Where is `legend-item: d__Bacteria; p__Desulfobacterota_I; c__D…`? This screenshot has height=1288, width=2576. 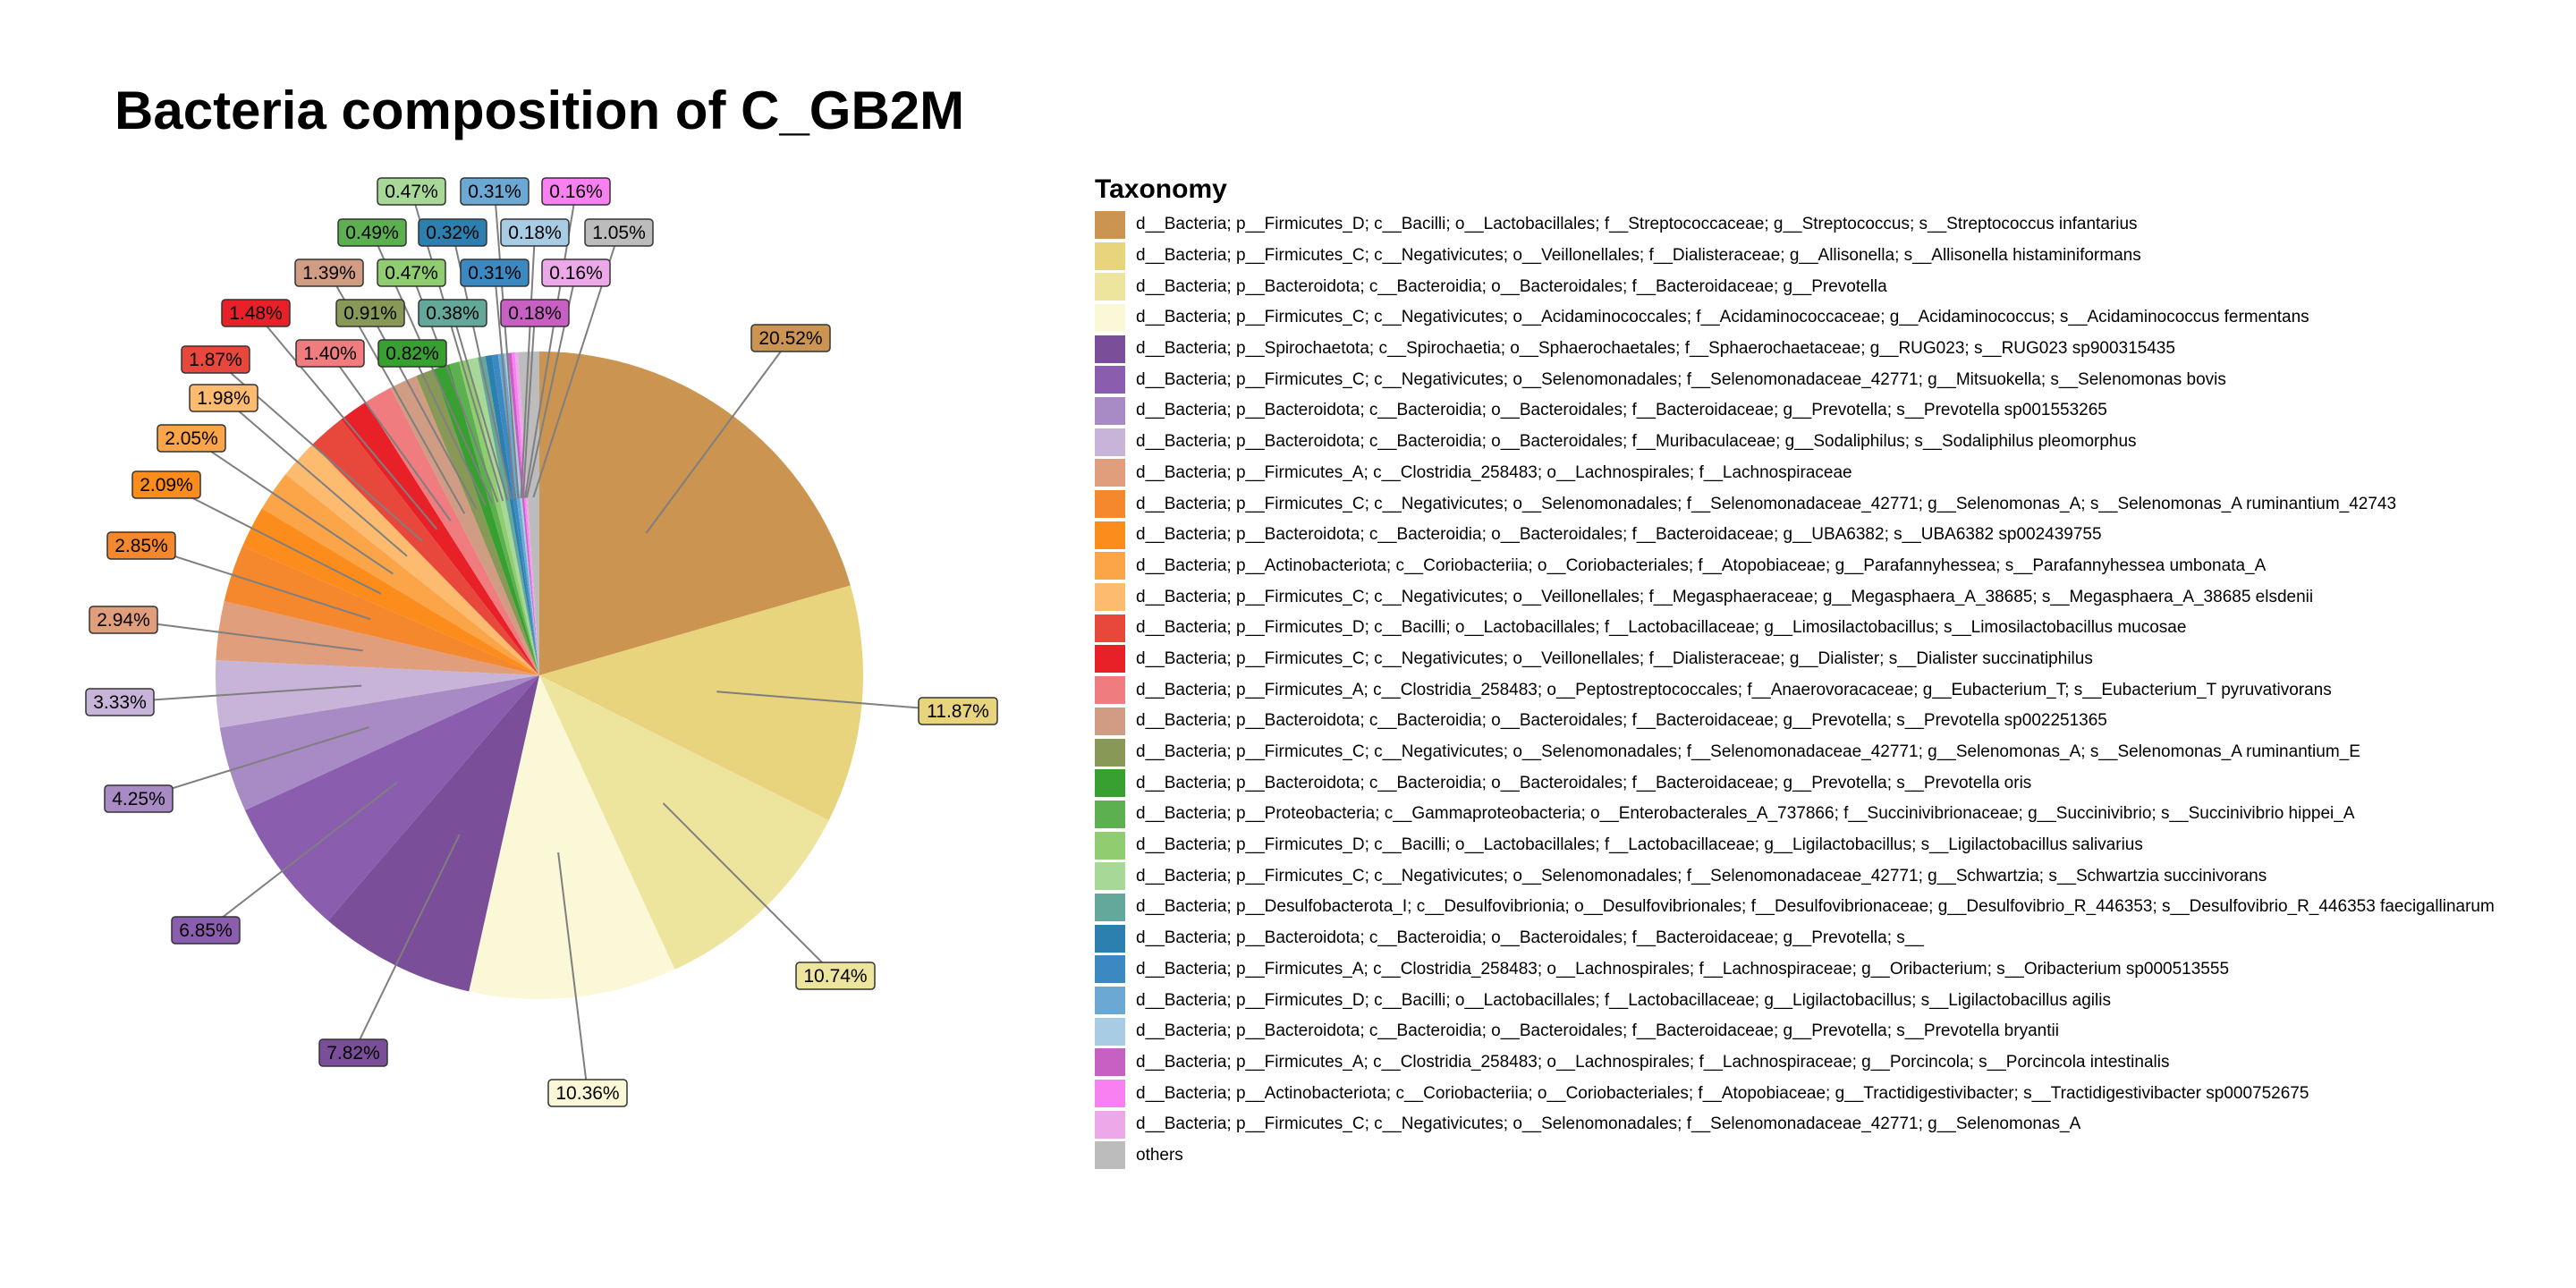
legend-item: d__Bacteria; p__Desulfobacterota_I; c__D… is located at coordinates (1833, 907).